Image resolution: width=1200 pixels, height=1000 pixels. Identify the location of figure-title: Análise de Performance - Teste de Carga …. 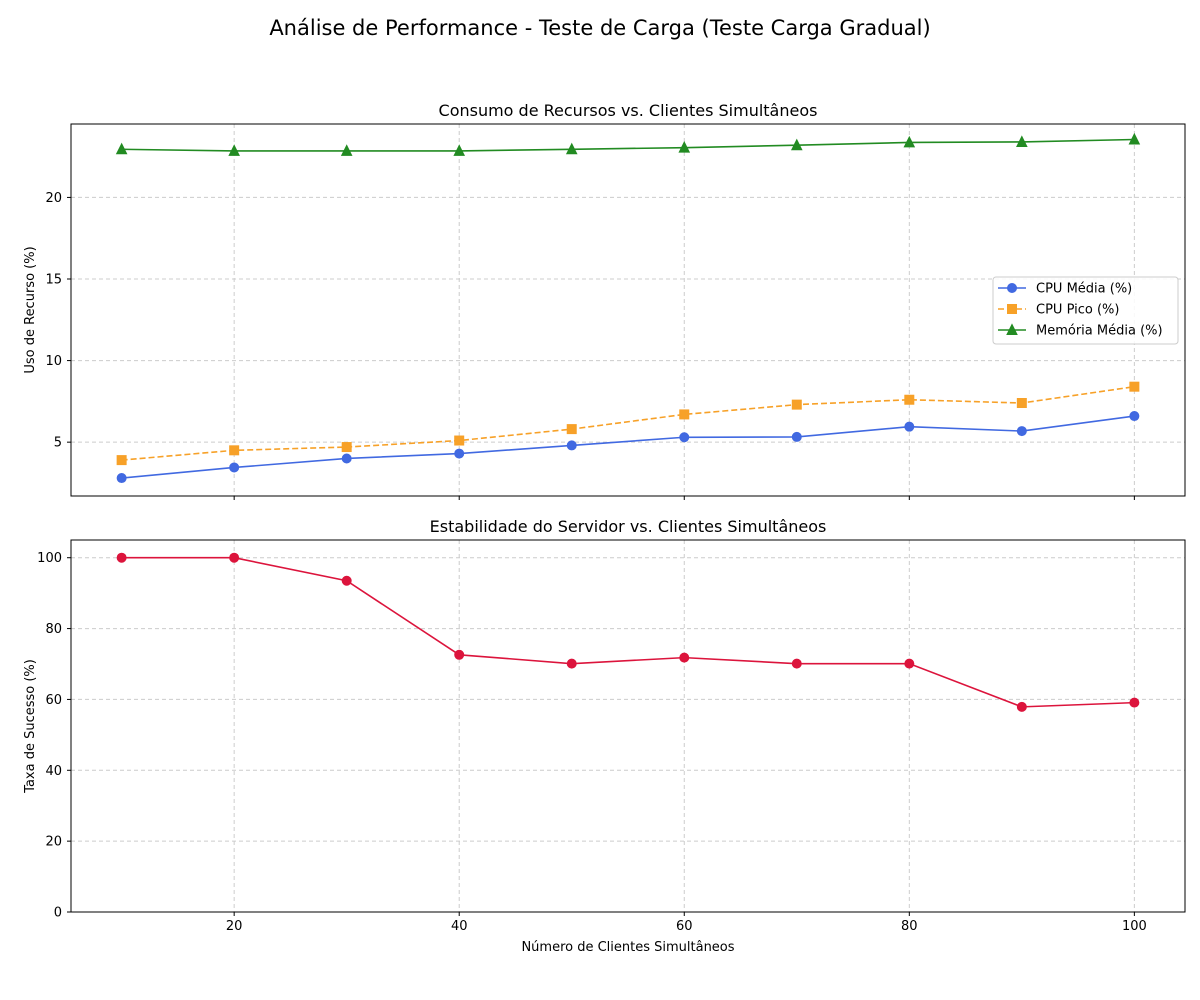
(600, 28).